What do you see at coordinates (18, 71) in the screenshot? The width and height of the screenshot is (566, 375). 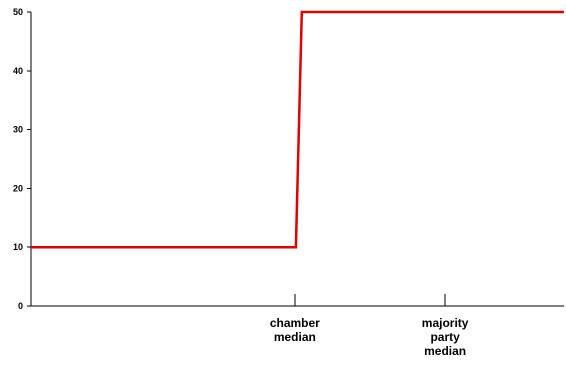 I see `y-tick-label: 40` at bounding box center [18, 71].